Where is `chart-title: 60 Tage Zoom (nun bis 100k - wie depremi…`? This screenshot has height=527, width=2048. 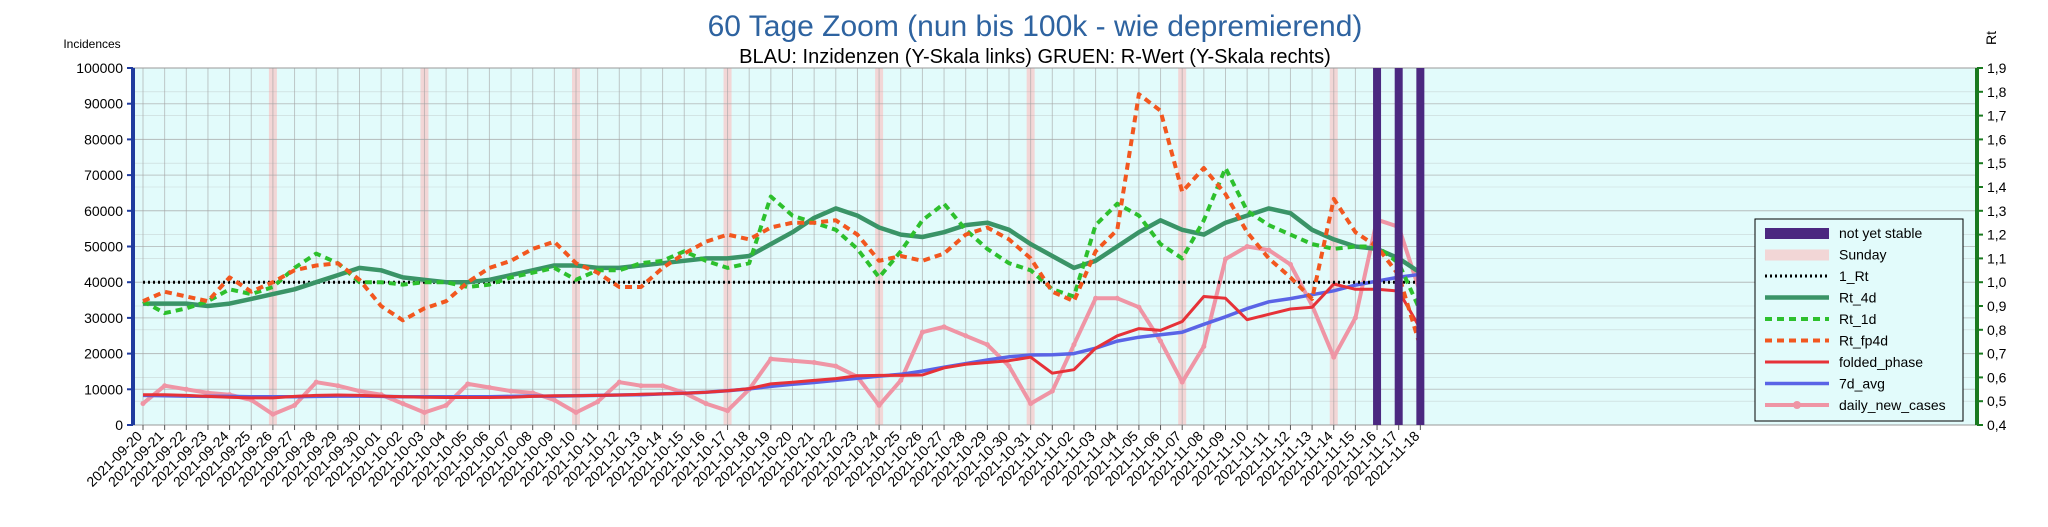
chart-title: 60 Tage Zoom (nun bis 100k - wie depremi… is located at coordinates (1035, 26).